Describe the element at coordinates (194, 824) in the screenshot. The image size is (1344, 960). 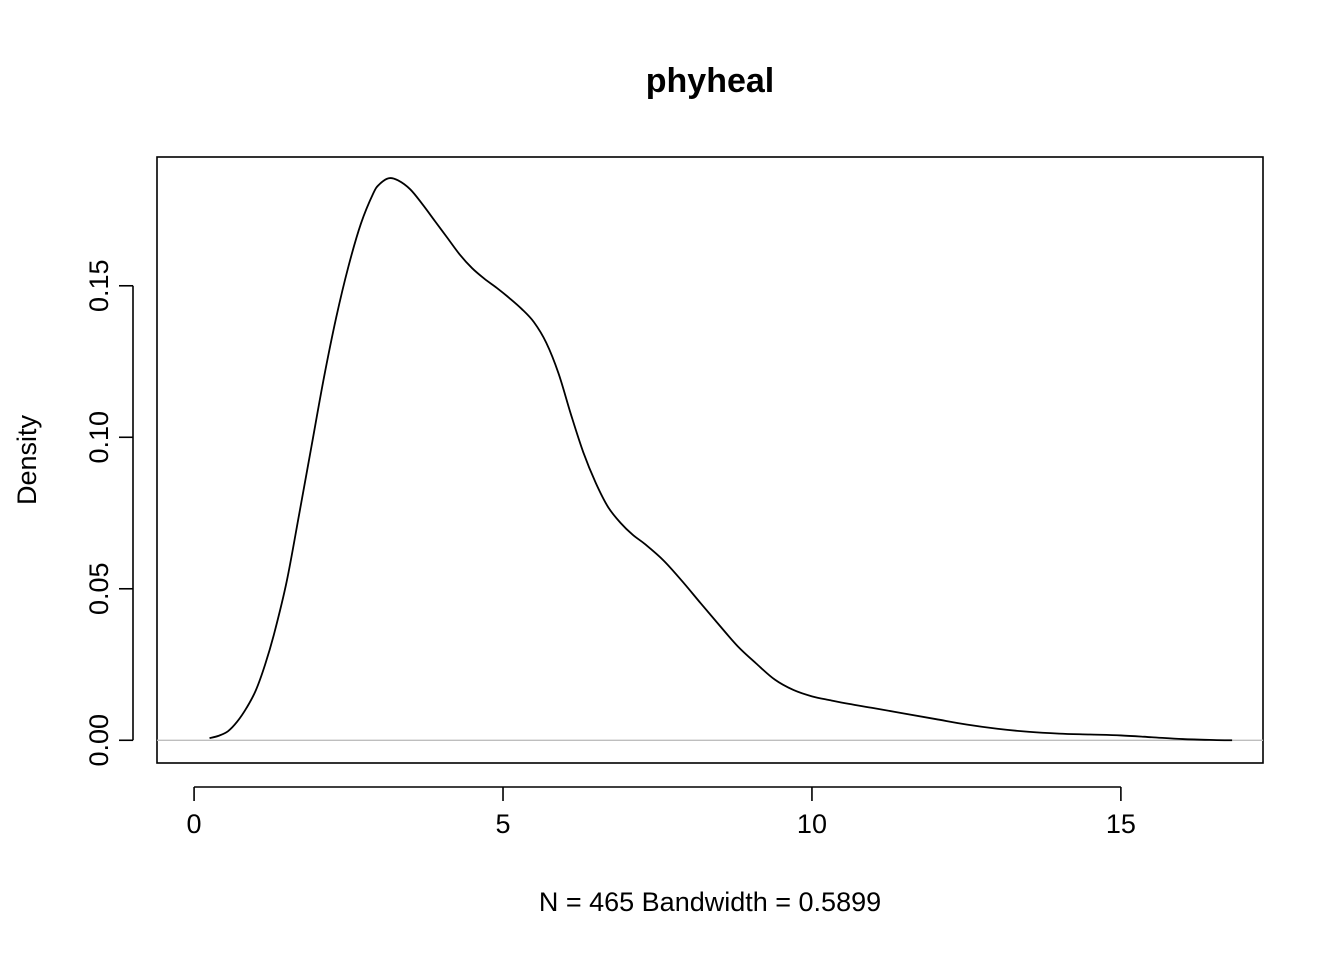
I see `x-tick-label: 0` at that location.